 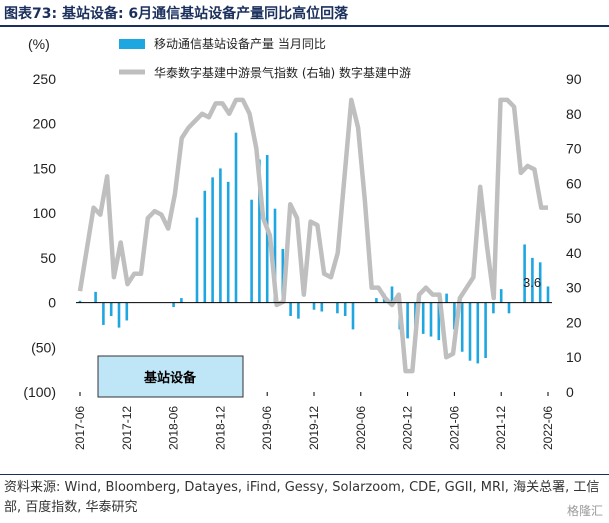 I want to click on left-tick-label: 200, so click(x=45, y=124).